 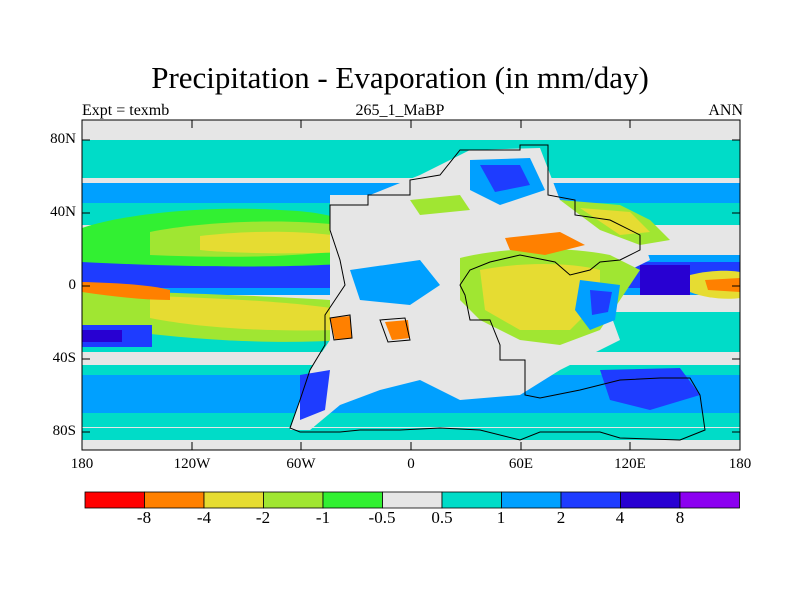 What do you see at coordinates (301, 464) in the screenshot?
I see `x-tick-label: 60W` at bounding box center [301, 464].